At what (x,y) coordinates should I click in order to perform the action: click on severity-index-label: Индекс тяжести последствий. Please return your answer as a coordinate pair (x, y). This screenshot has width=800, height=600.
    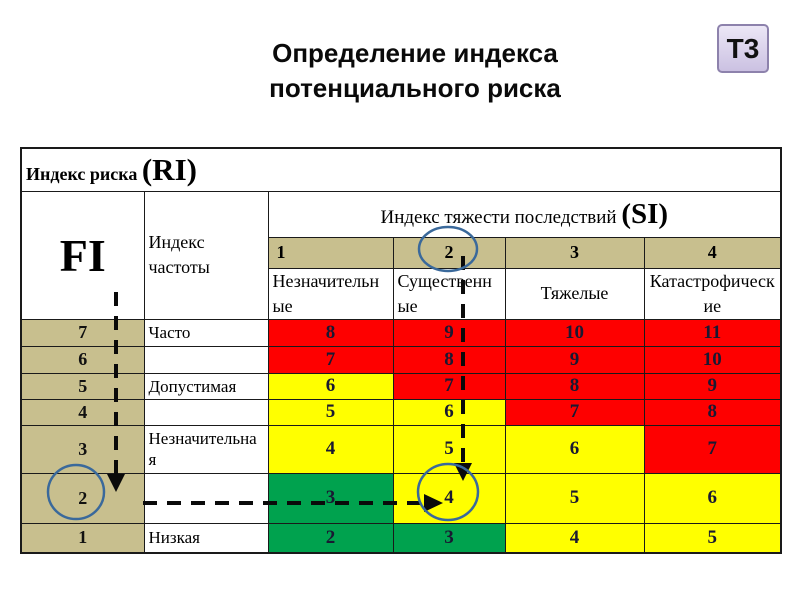
    Looking at the image, I should click on (498, 217).